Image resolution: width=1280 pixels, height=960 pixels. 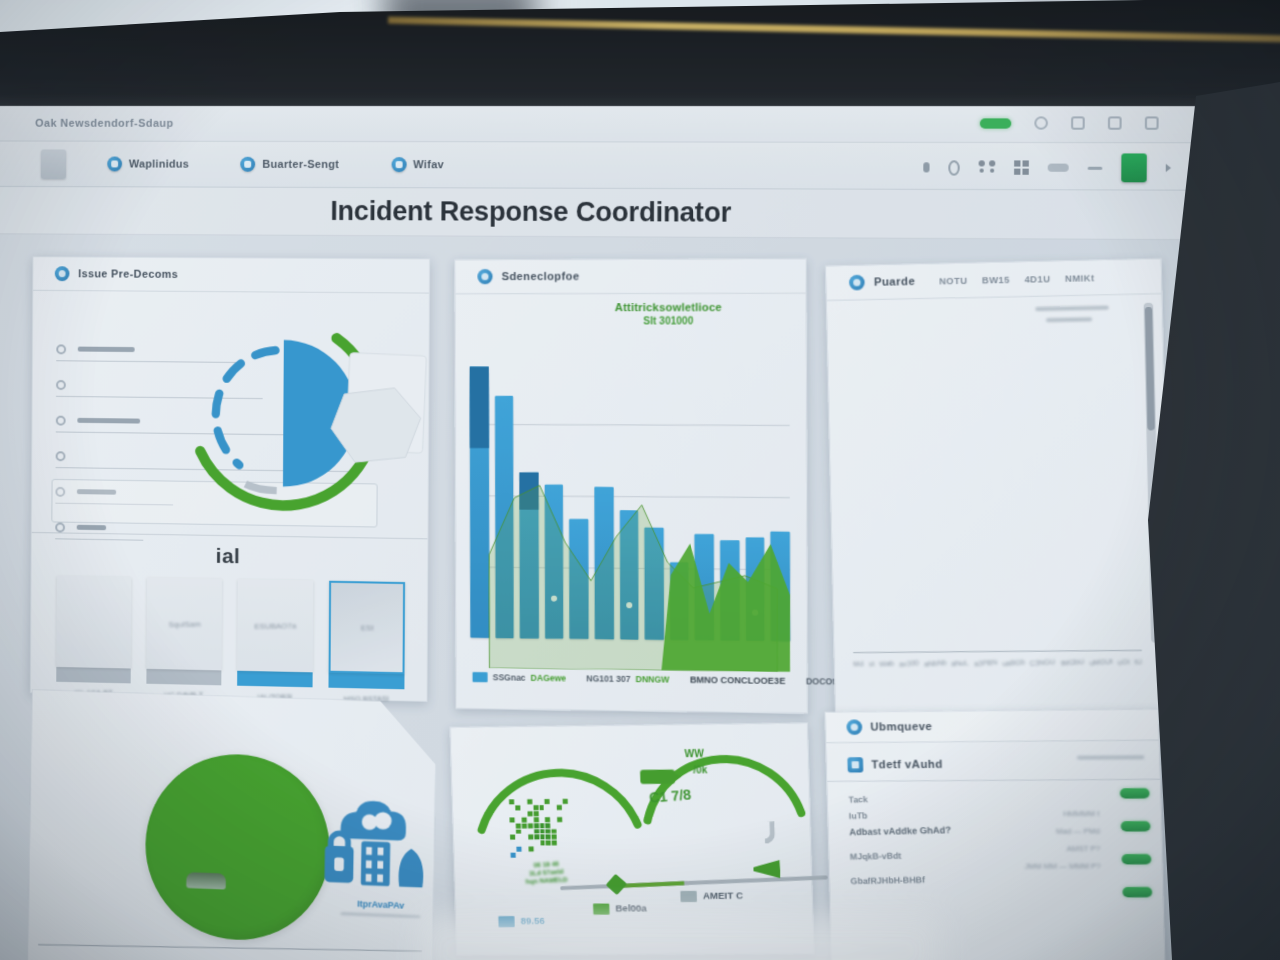 What do you see at coordinates (53, 163) in the screenshot?
I see `app-logo` at bounding box center [53, 163].